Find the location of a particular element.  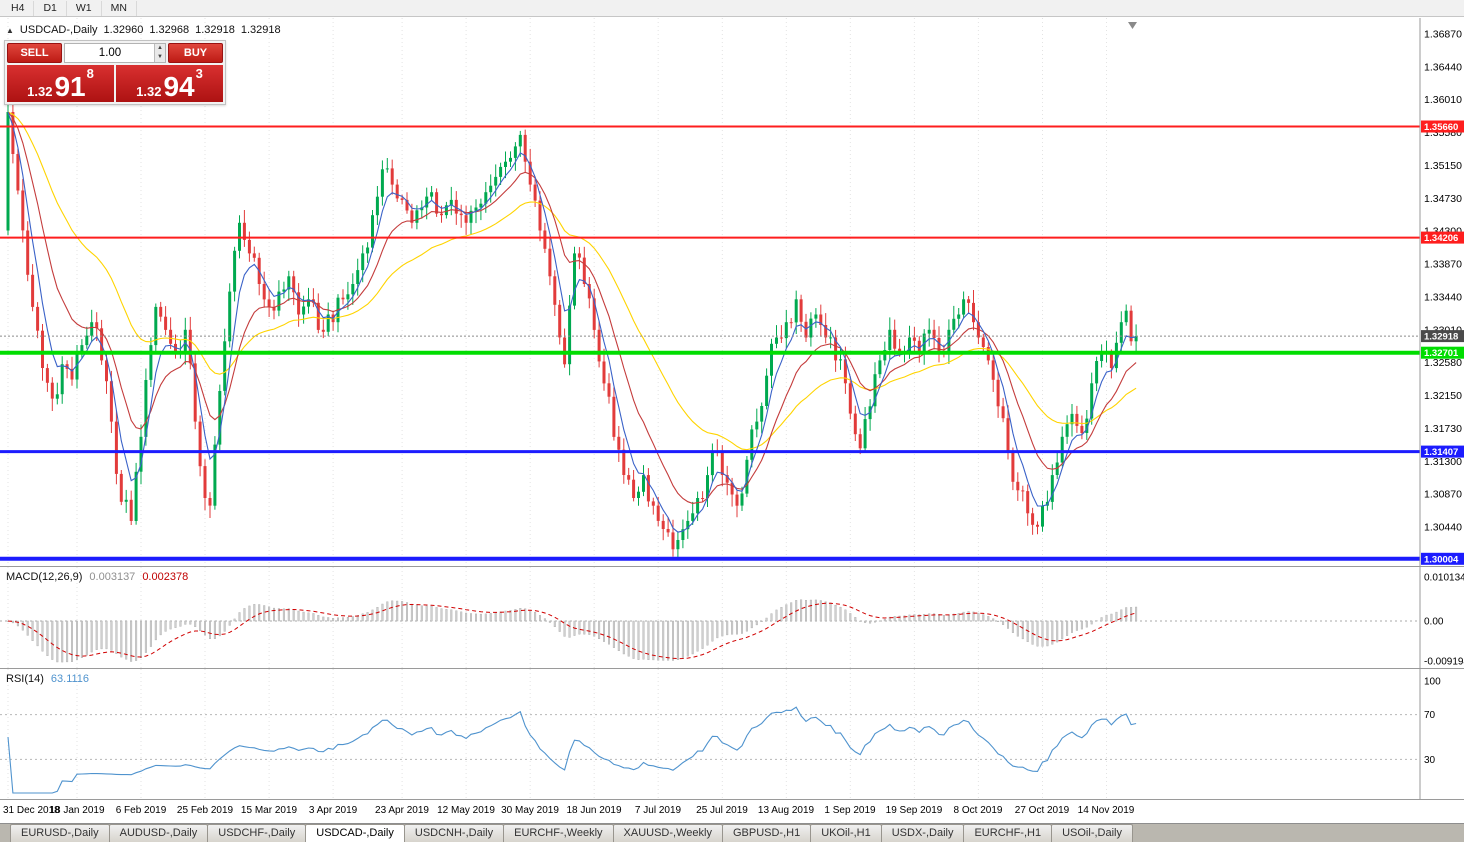

sell-price-pip: 8 is located at coordinates (90, 73).